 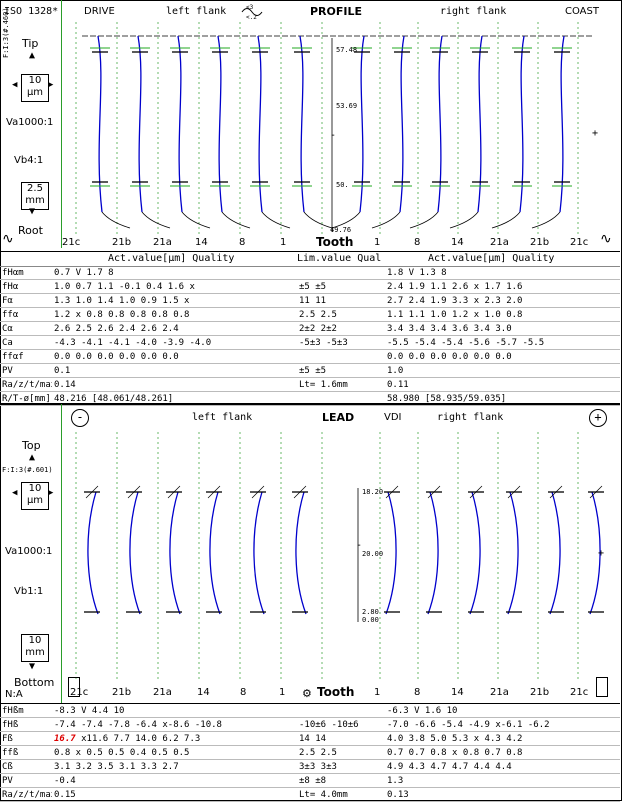 What do you see at coordinates (502, 766) in the screenshot?
I see `table-cell-right: 4.9 4.3 4.7 4.7 4.4 4.4` at bounding box center [502, 766].